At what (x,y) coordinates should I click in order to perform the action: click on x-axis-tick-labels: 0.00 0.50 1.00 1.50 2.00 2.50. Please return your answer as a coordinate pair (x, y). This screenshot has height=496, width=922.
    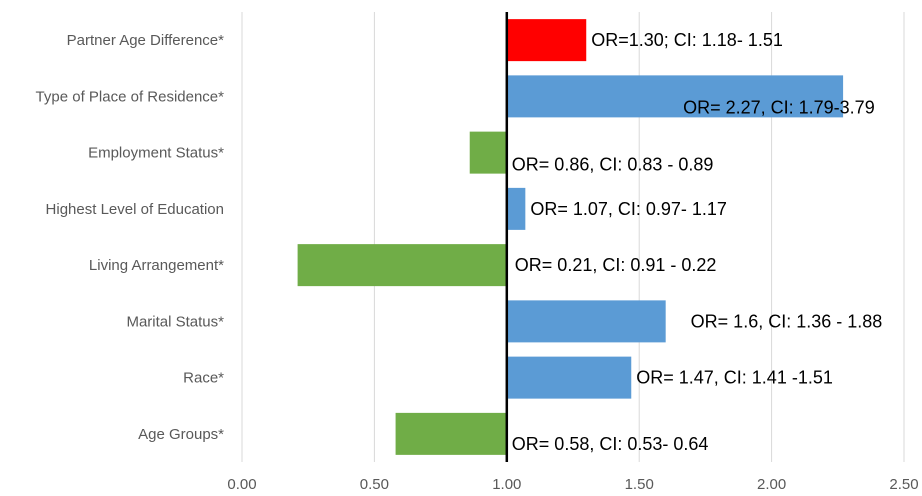
    Looking at the image, I should click on (572, 484).